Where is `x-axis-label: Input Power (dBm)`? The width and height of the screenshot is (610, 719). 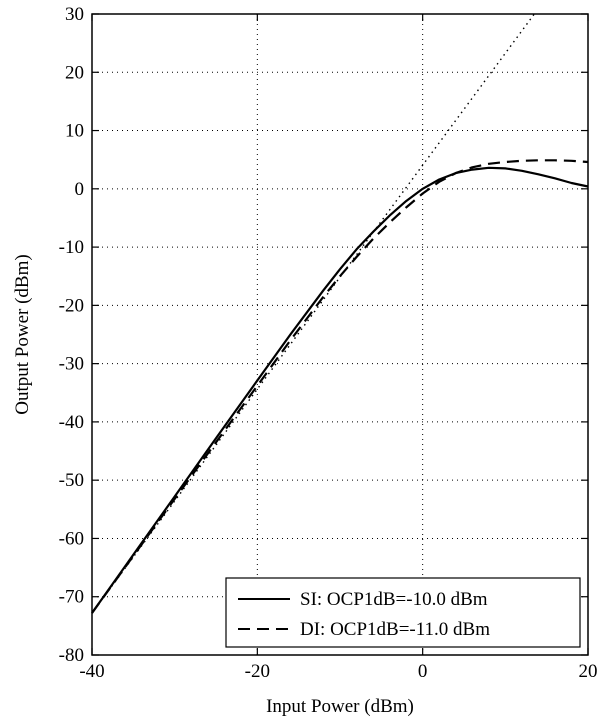 x-axis-label: Input Power (dBm) is located at coordinates (340, 706).